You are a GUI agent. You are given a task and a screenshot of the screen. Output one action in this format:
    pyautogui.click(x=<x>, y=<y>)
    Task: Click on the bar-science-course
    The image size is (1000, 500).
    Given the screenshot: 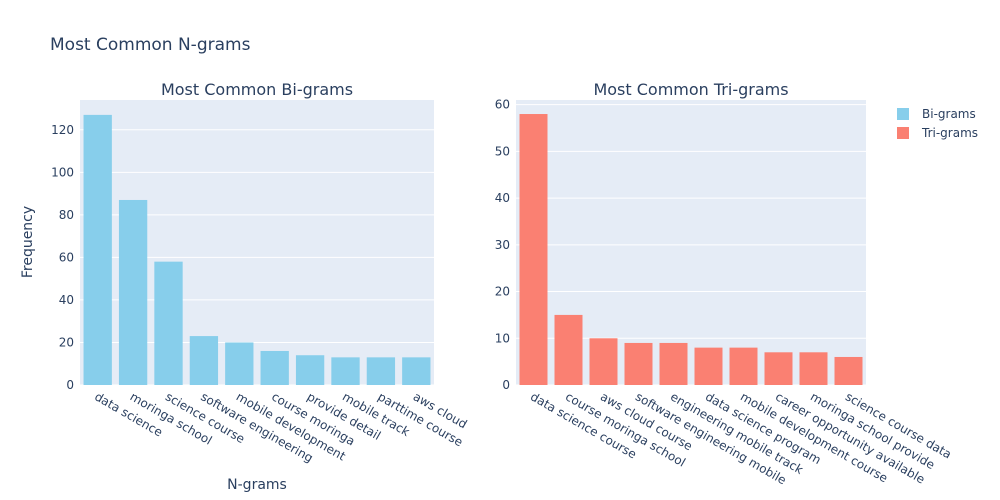 What is the action you would take?
    pyautogui.click(x=168, y=323)
    